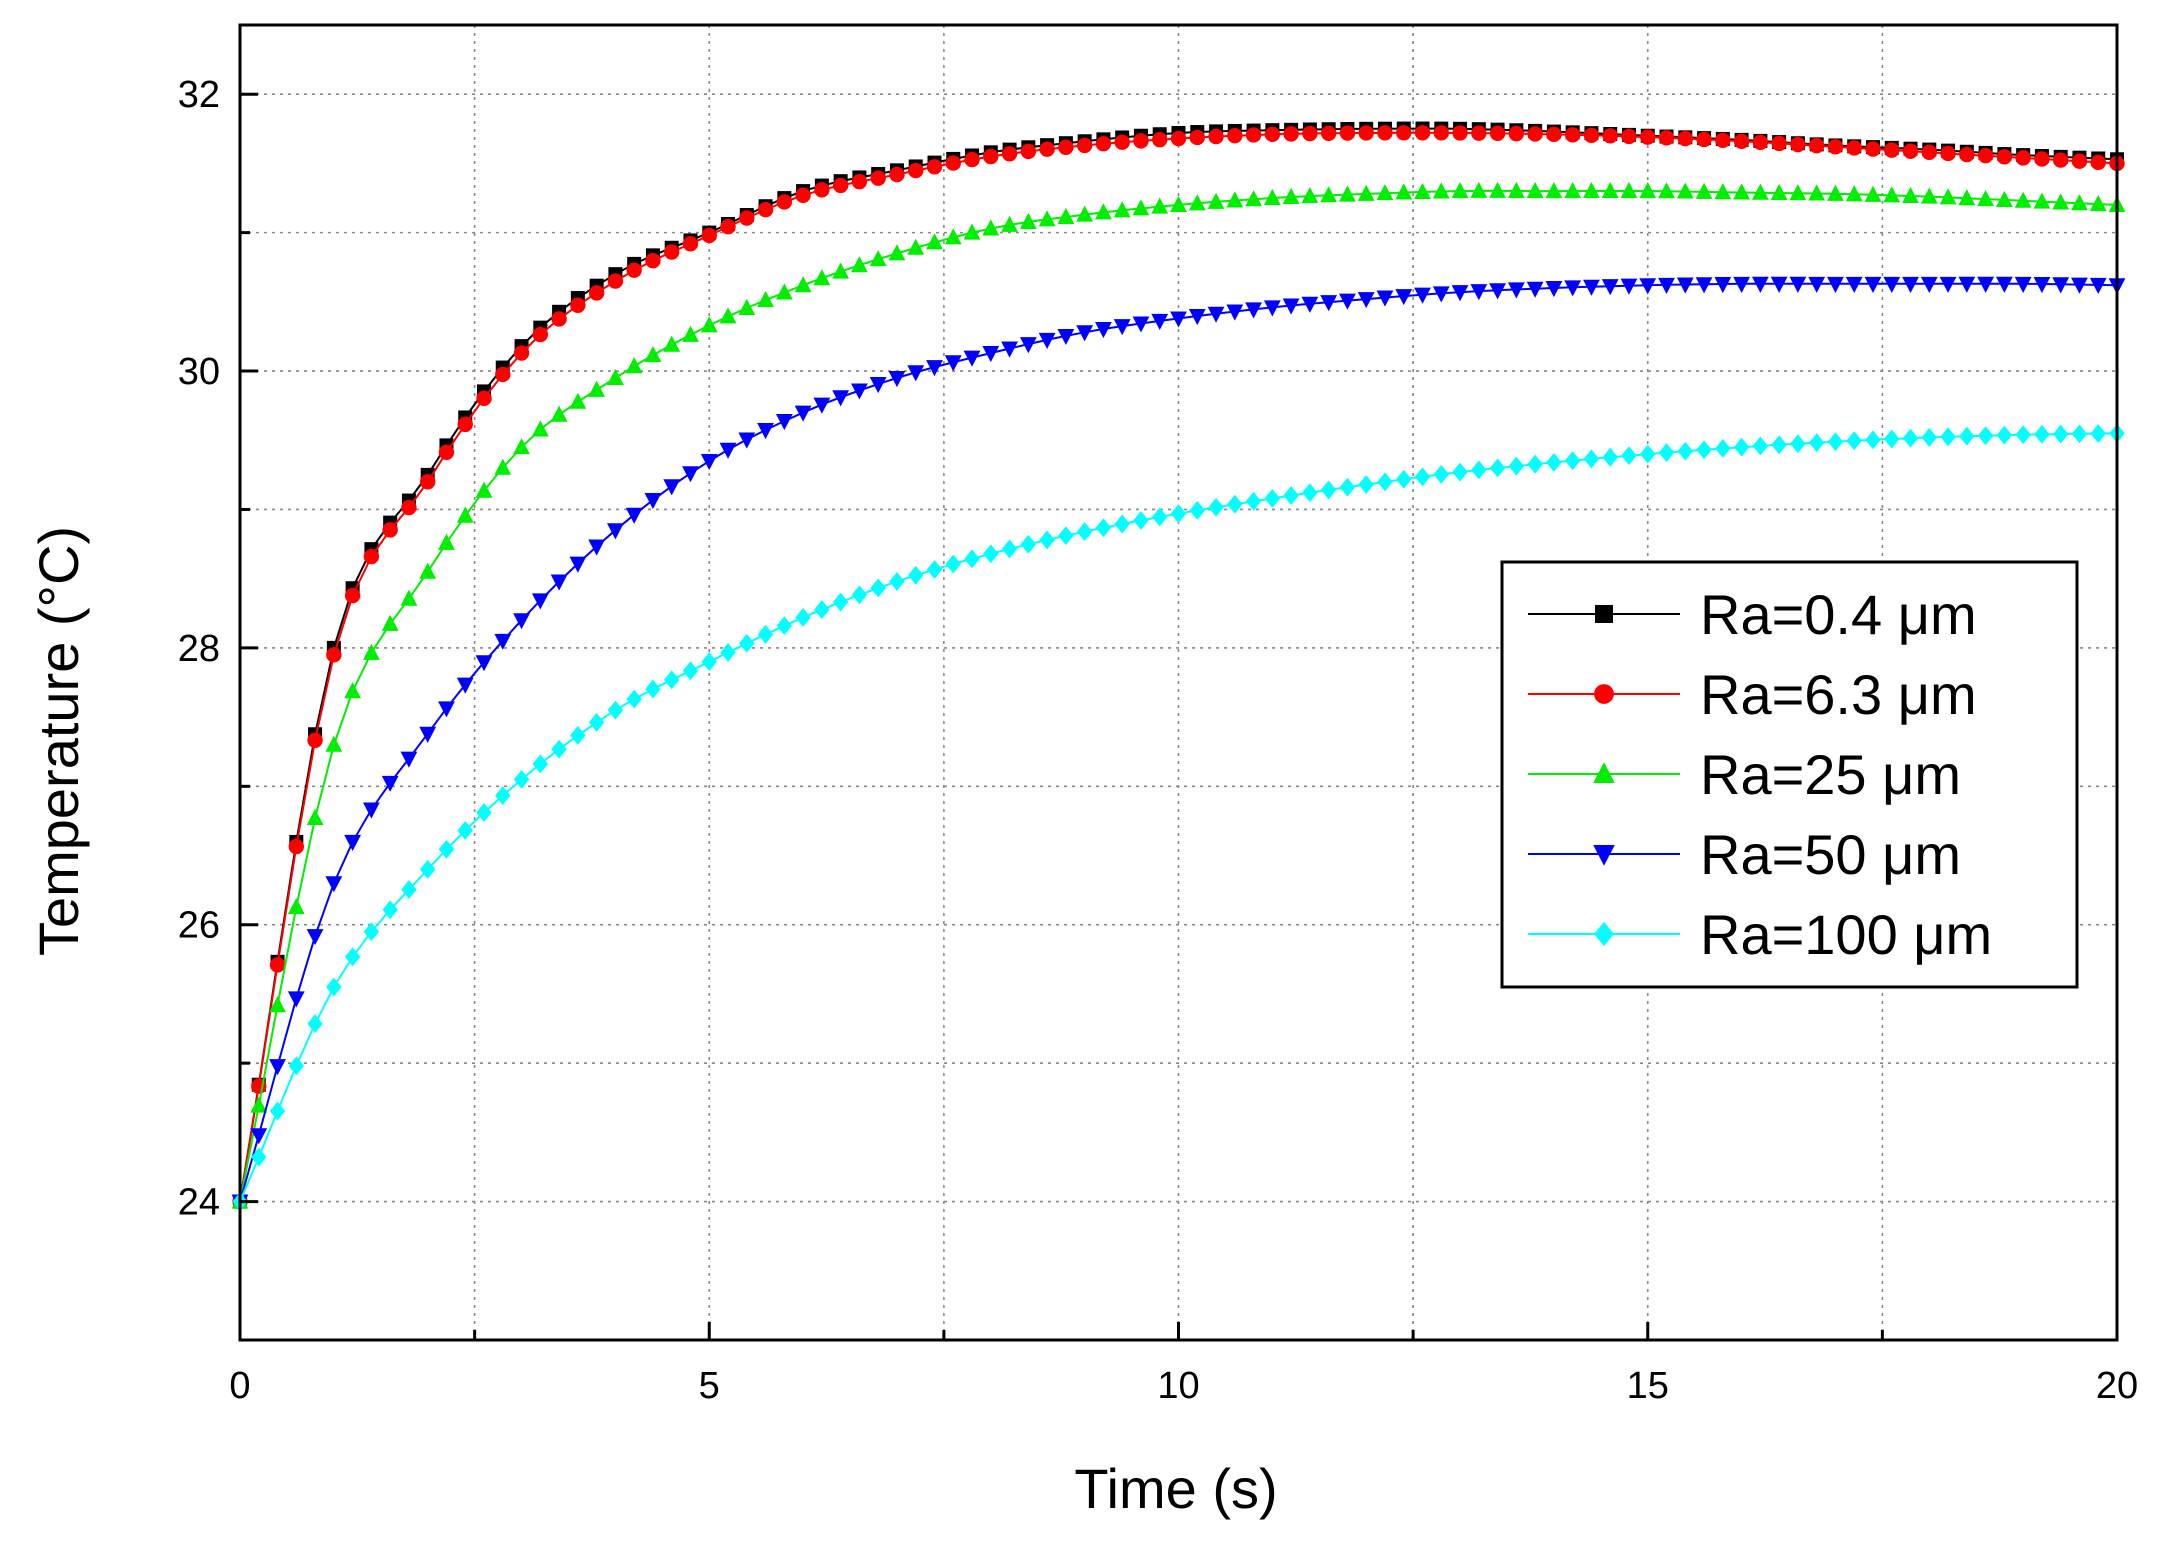 Image resolution: width=2161 pixels, height=1545 pixels. What do you see at coordinates (1178, 1386) in the screenshot?
I see `x-tick-label: 10` at bounding box center [1178, 1386].